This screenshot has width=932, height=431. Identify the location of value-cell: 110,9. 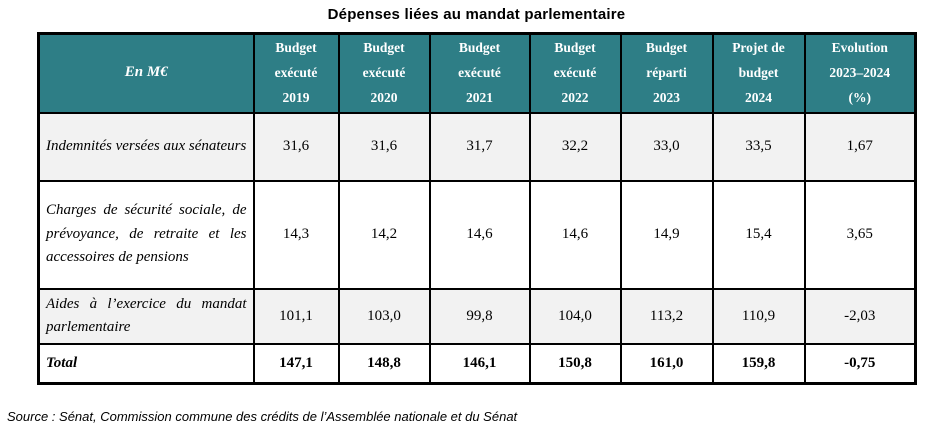
(758, 316).